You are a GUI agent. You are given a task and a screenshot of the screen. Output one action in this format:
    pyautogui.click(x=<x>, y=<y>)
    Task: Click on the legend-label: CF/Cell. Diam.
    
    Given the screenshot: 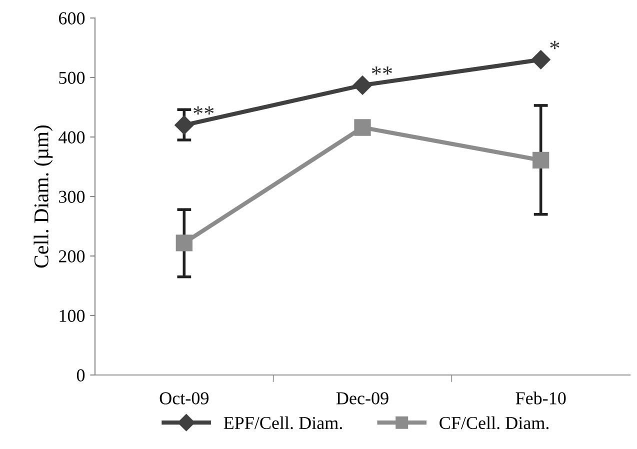 What is the action you would take?
    pyautogui.click(x=494, y=423)
    